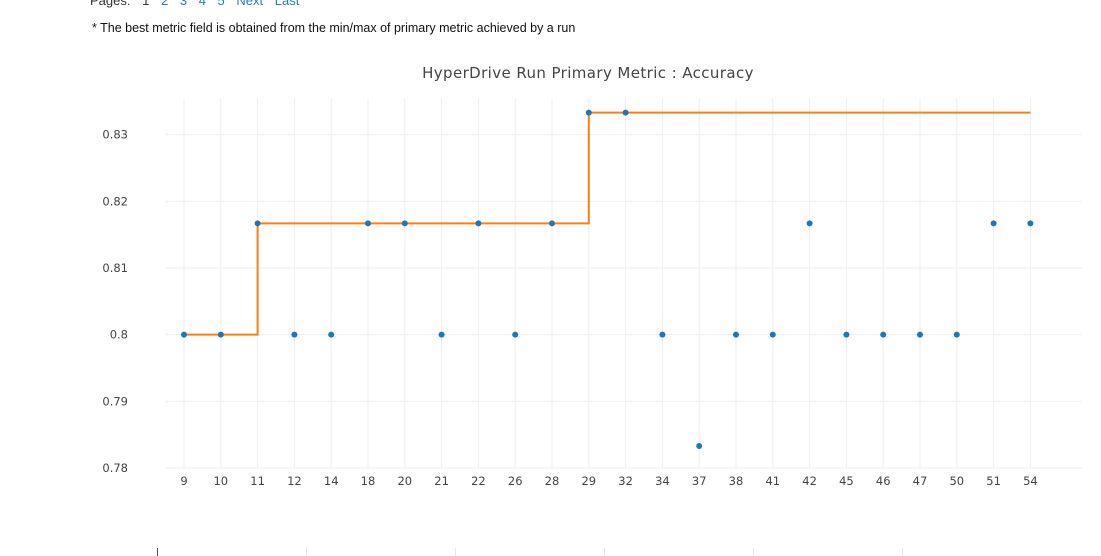 This screenshot has width=1101, height=556. Describe the element at coordinates (115, 201) in the screenshot. I see `y-tick-label: 0.82` at that location.